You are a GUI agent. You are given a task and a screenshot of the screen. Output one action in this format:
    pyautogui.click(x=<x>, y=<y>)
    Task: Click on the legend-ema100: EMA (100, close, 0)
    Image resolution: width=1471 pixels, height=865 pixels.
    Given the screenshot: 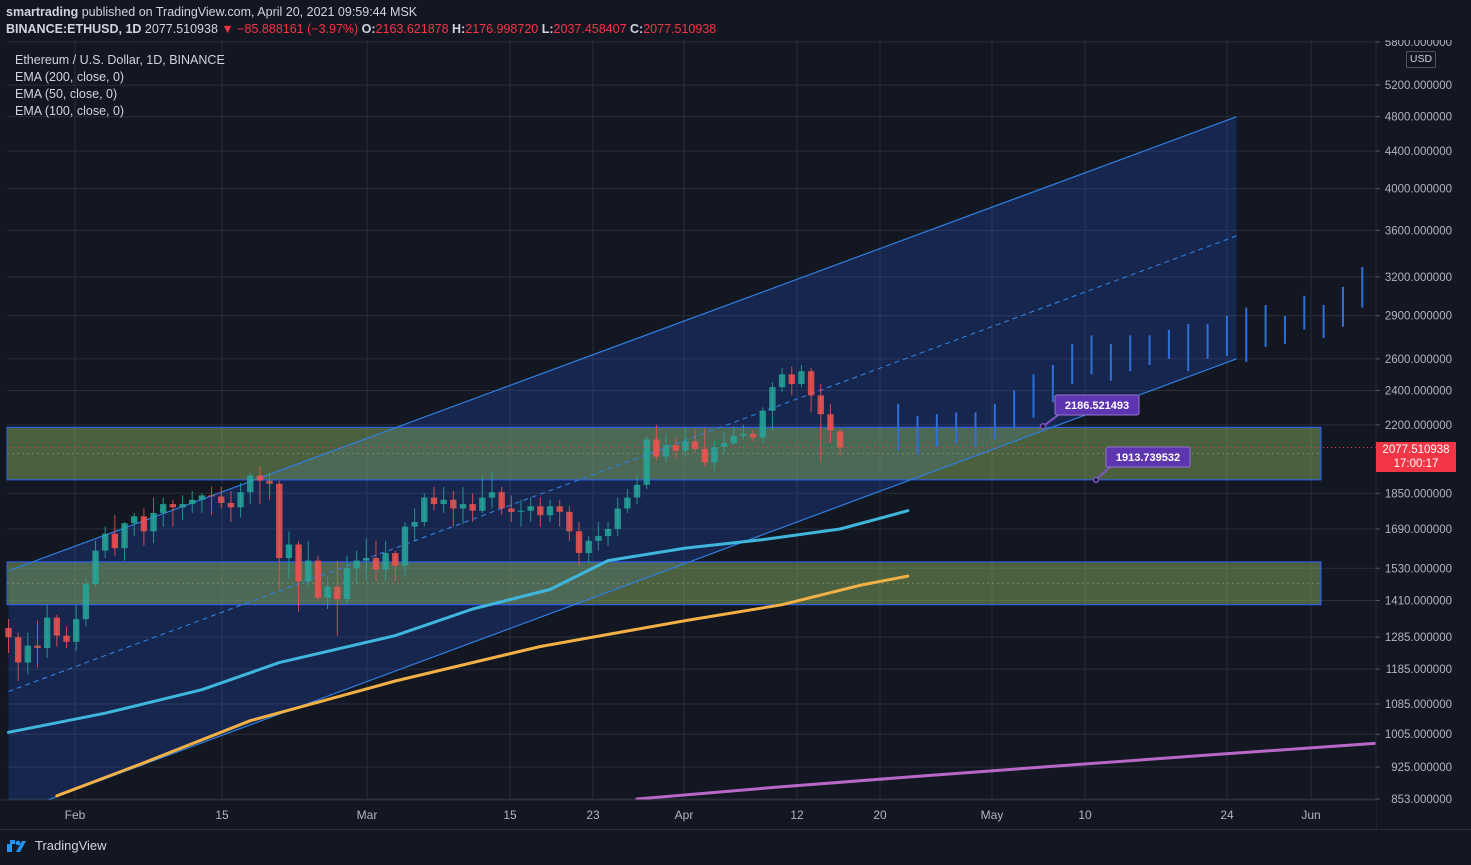 What is the action you would take?
    pyautogui.click(x=70, y=111)
    